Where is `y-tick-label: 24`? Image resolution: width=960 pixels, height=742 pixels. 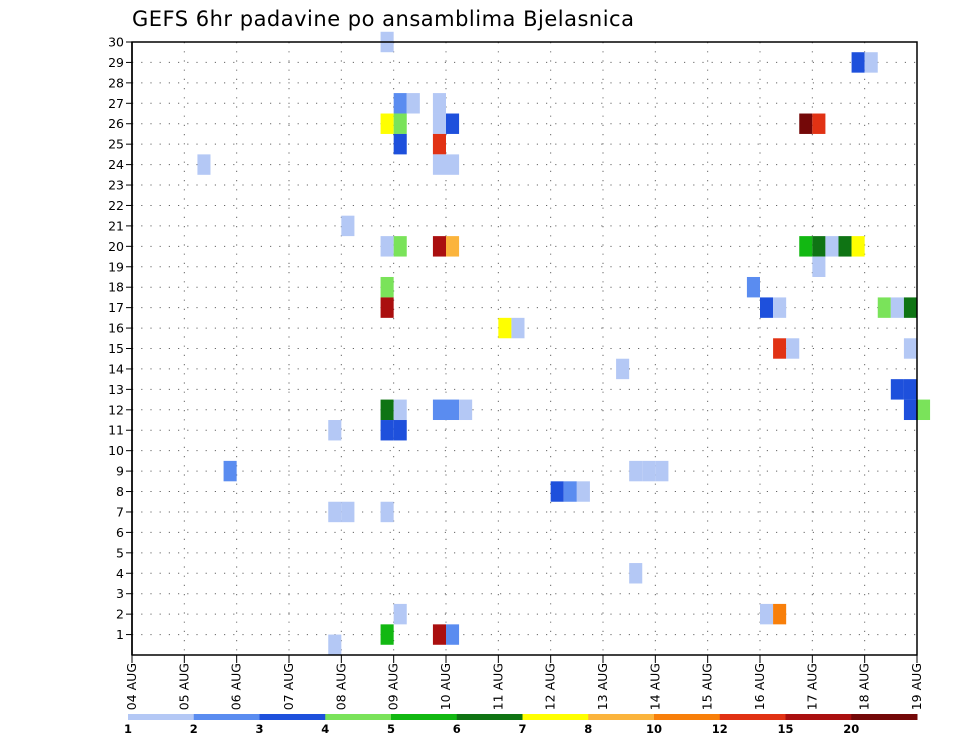
y-tick-label: 24 is located at coordinates (116, 164).